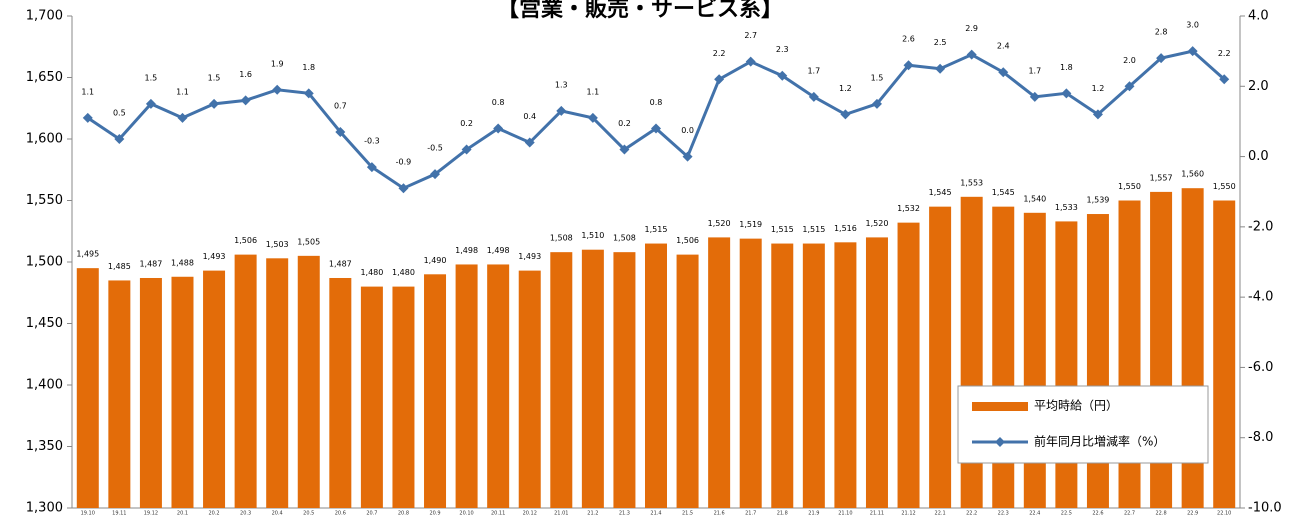 This screenshot has width=1308, height=516. What do you see at coordinates (687, 130) in the screenshot?
I see `line-value-label: 0.0` at bounding box center [687, 130].